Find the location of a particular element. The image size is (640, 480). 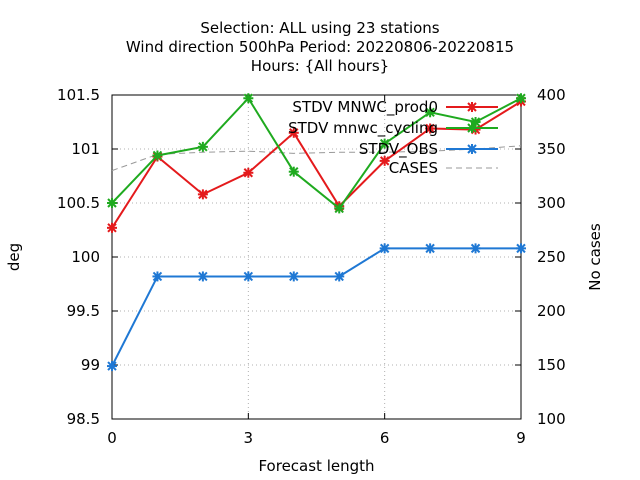

y-tick-label: 100.5 is located at coordinates (78, 203).